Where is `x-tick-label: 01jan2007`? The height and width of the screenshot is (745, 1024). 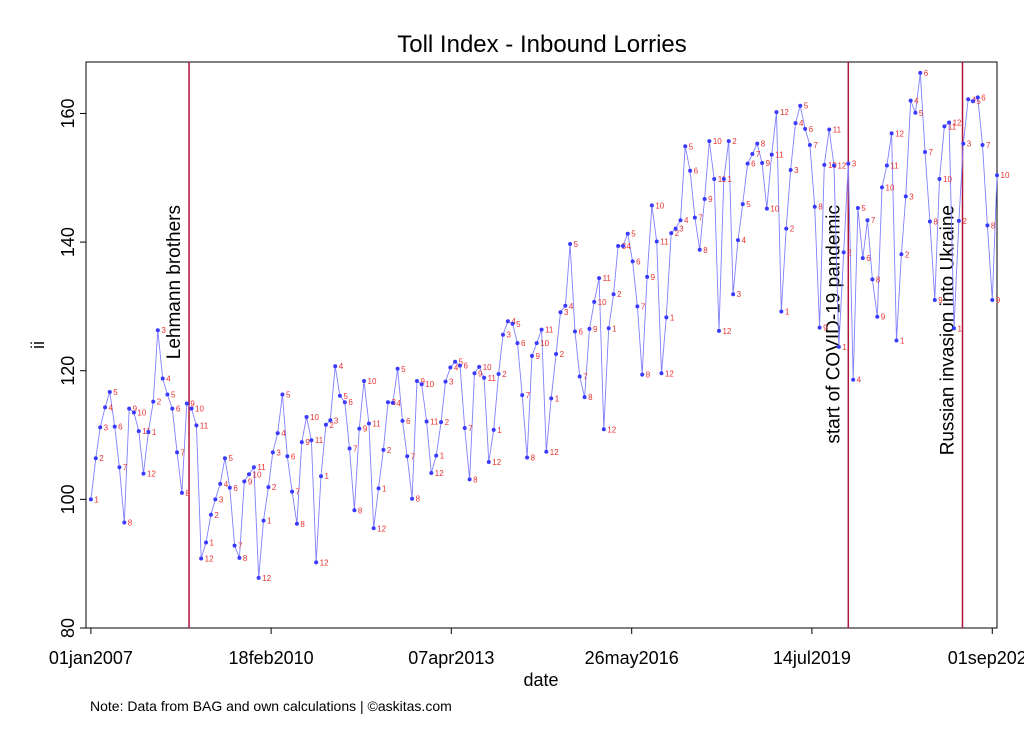
x-tick-label: 01jan2007 is located at coordinates (91, 658).